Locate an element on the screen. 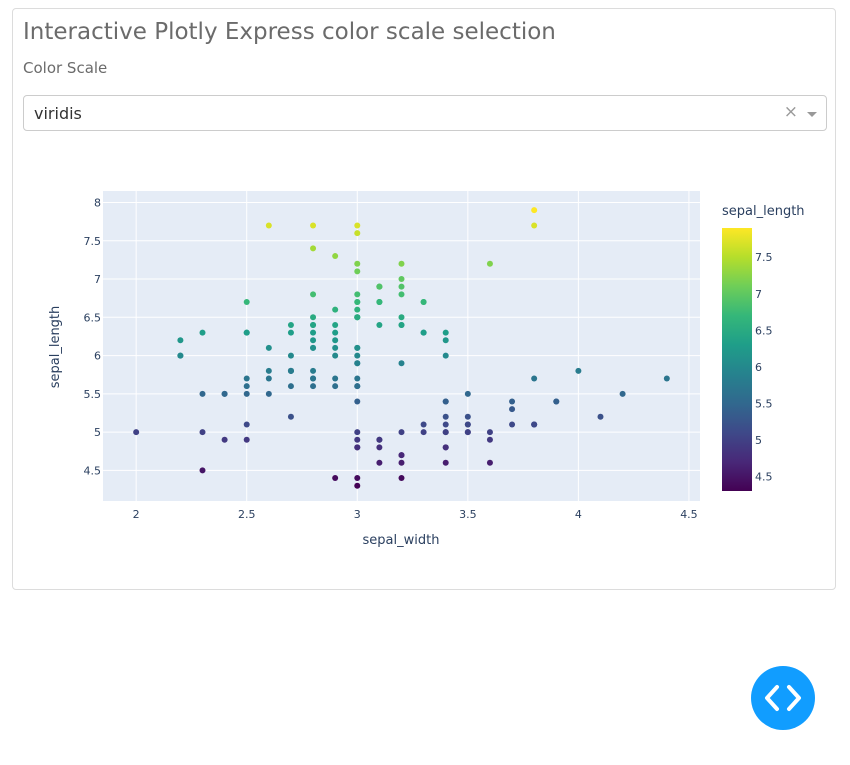  colorbar-tick-label: 4.5 is located at coordinates (764, 476).